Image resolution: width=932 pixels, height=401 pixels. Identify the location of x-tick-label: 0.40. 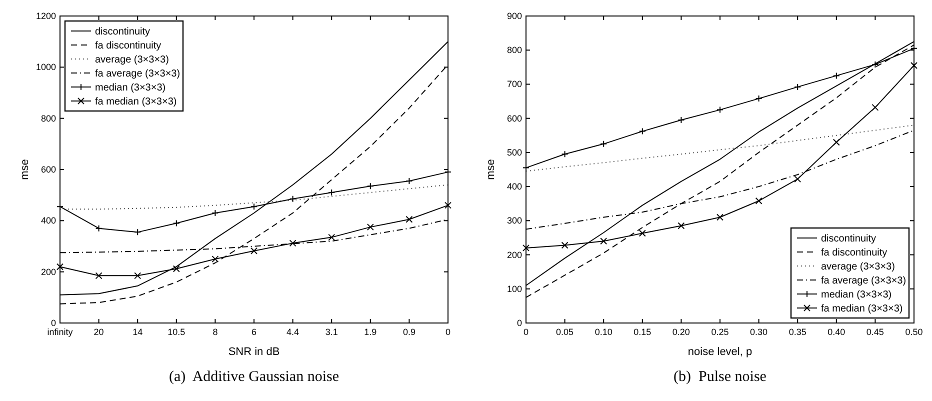
(837, 332).